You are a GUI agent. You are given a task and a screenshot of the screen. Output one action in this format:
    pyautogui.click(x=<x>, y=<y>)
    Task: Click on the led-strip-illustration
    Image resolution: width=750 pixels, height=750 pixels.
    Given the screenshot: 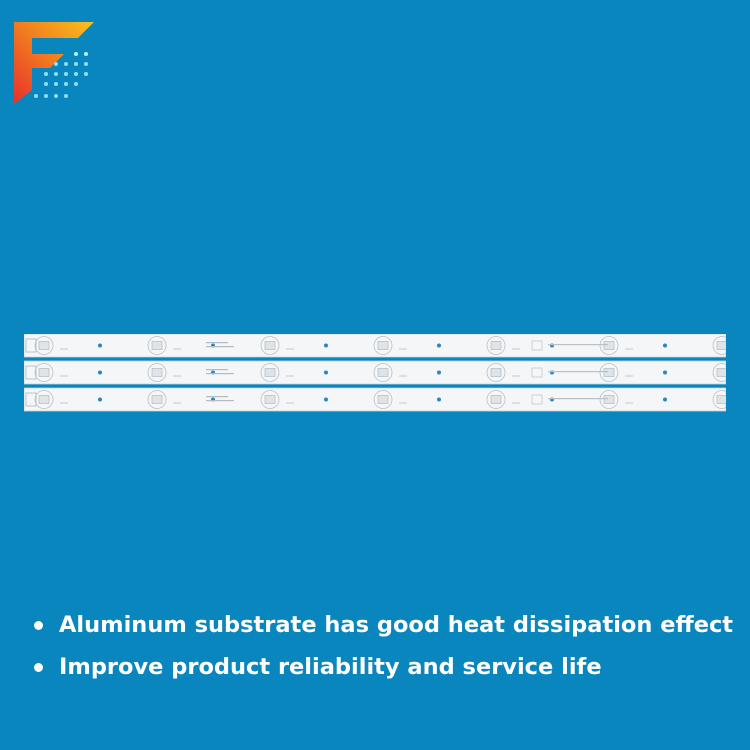 What is the action you would take?
    pyautogui.click(x=375, y=373)
    